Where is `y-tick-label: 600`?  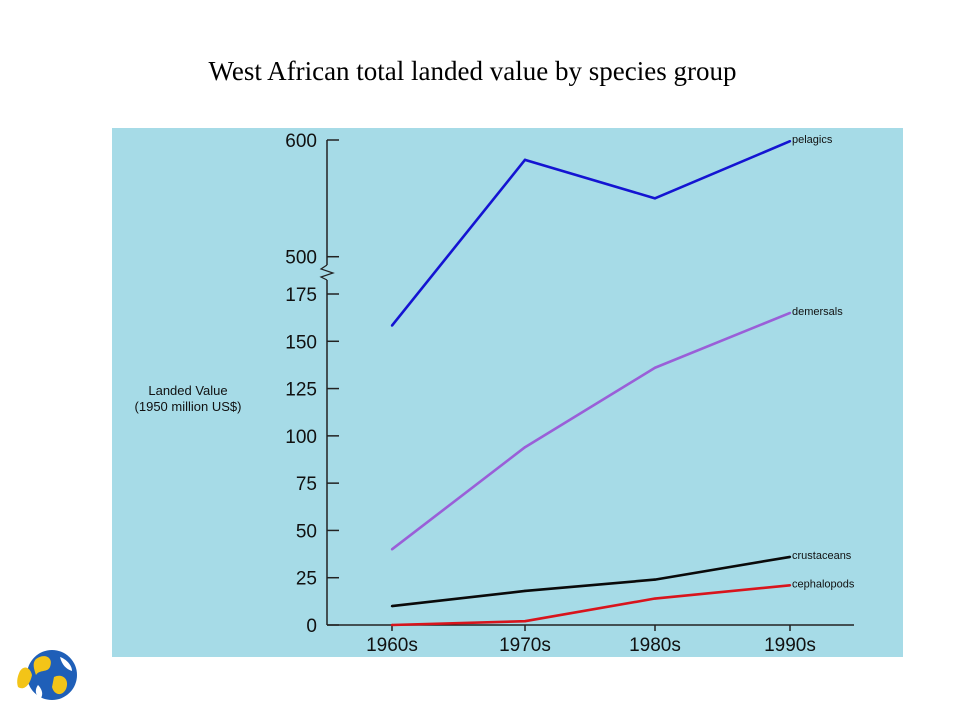 y-tick-label: 600 is located at coordinates (301, 141).